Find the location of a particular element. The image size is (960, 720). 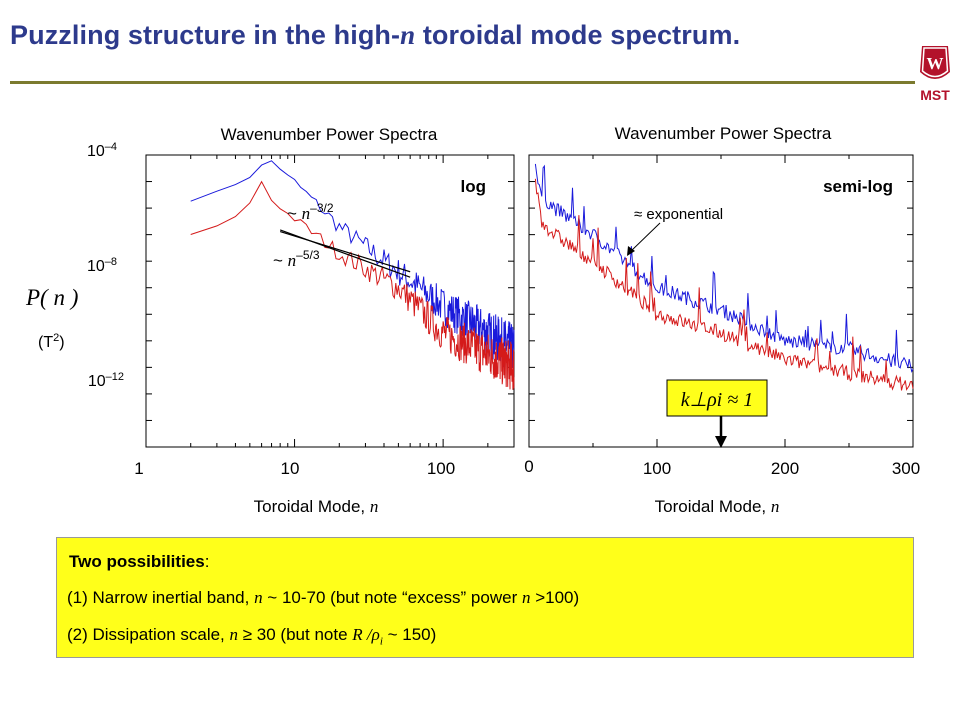

uw-logo: W MST is located at coordinates (935, 74).